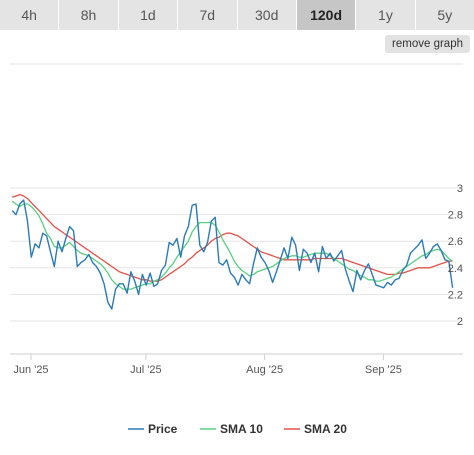 The image size is (474, 455). What do you see at coordinates (148, 15) in the screenshot?
I see `tab-1d: 1d` at bounding box center [148, 15].